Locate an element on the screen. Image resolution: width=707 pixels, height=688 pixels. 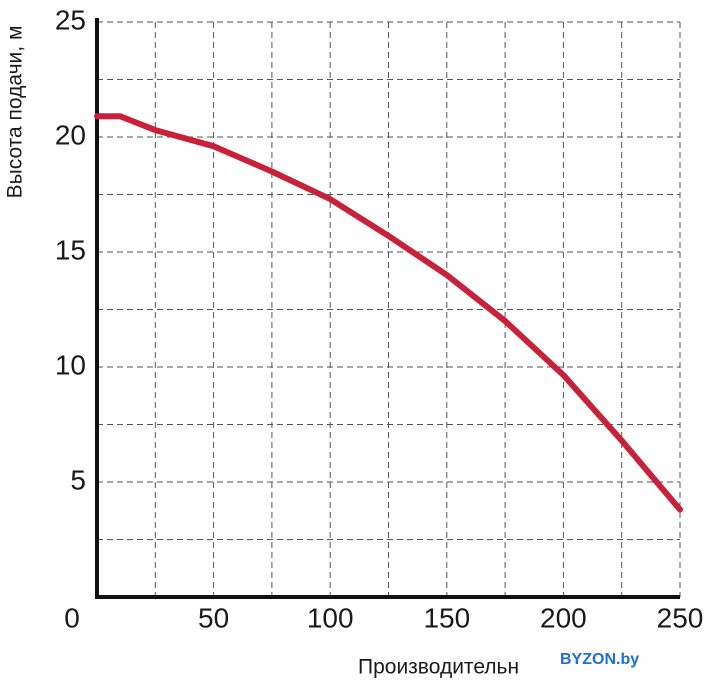
y-tick-label: 15 is located at coordinates (70, 249).